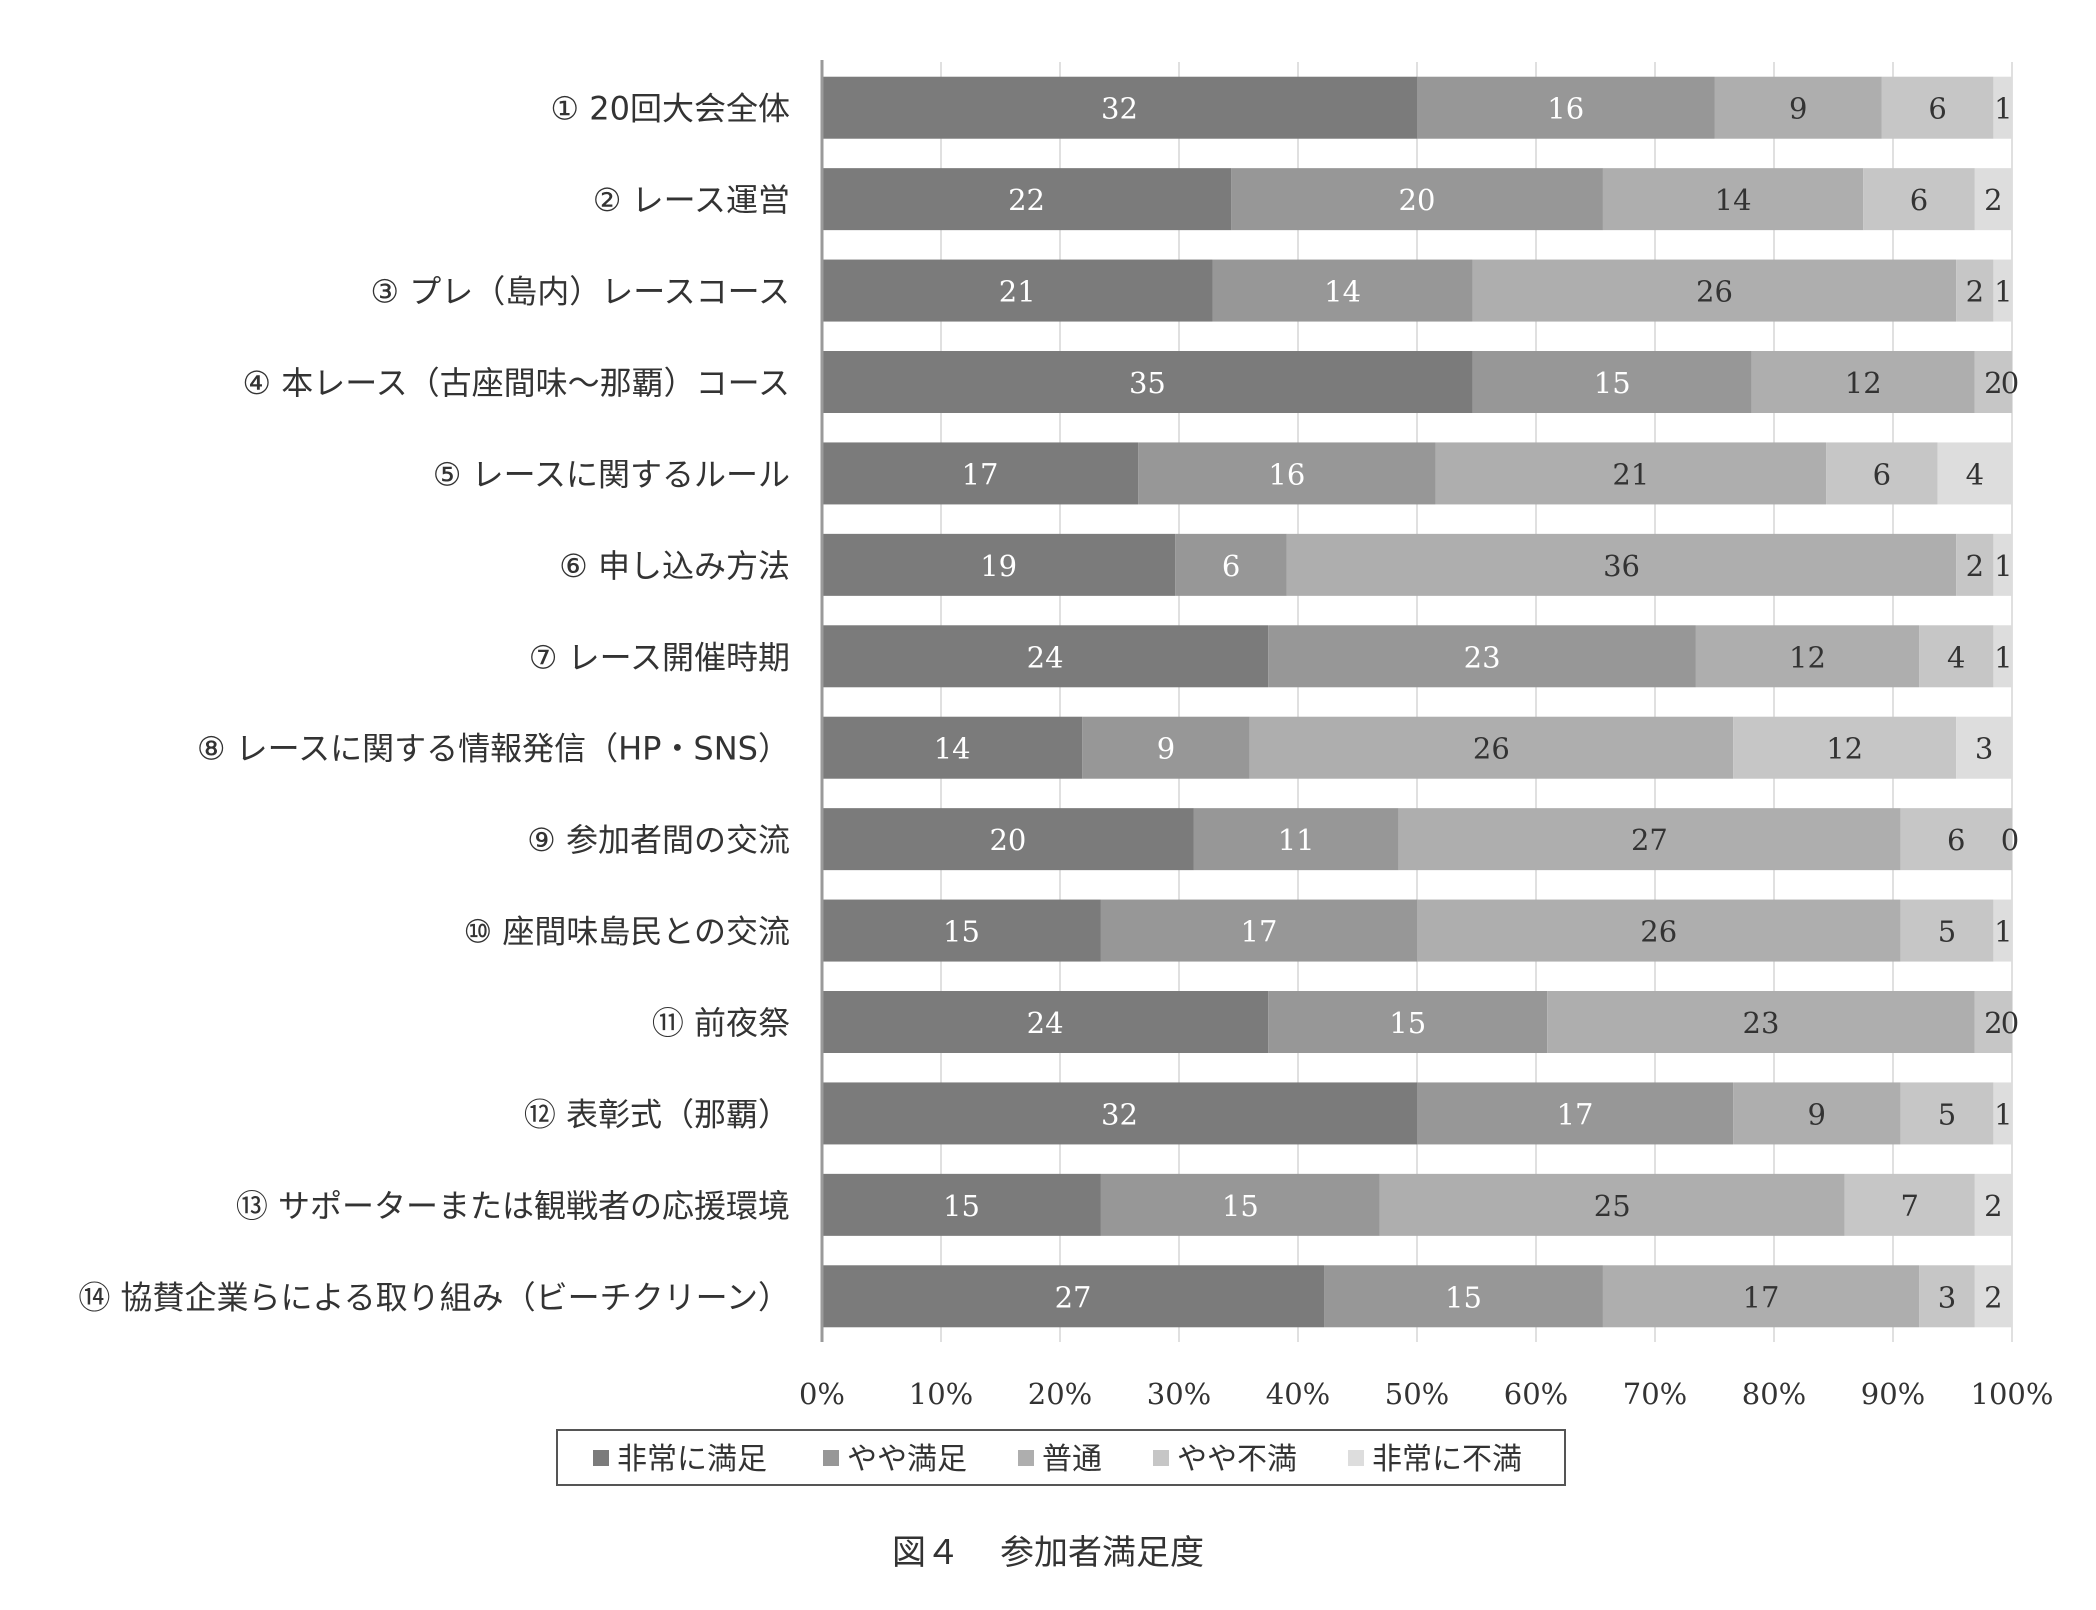 This screenshot has height=1610, width=2096. I want to click on data-label: 3, so click(1984, 749).